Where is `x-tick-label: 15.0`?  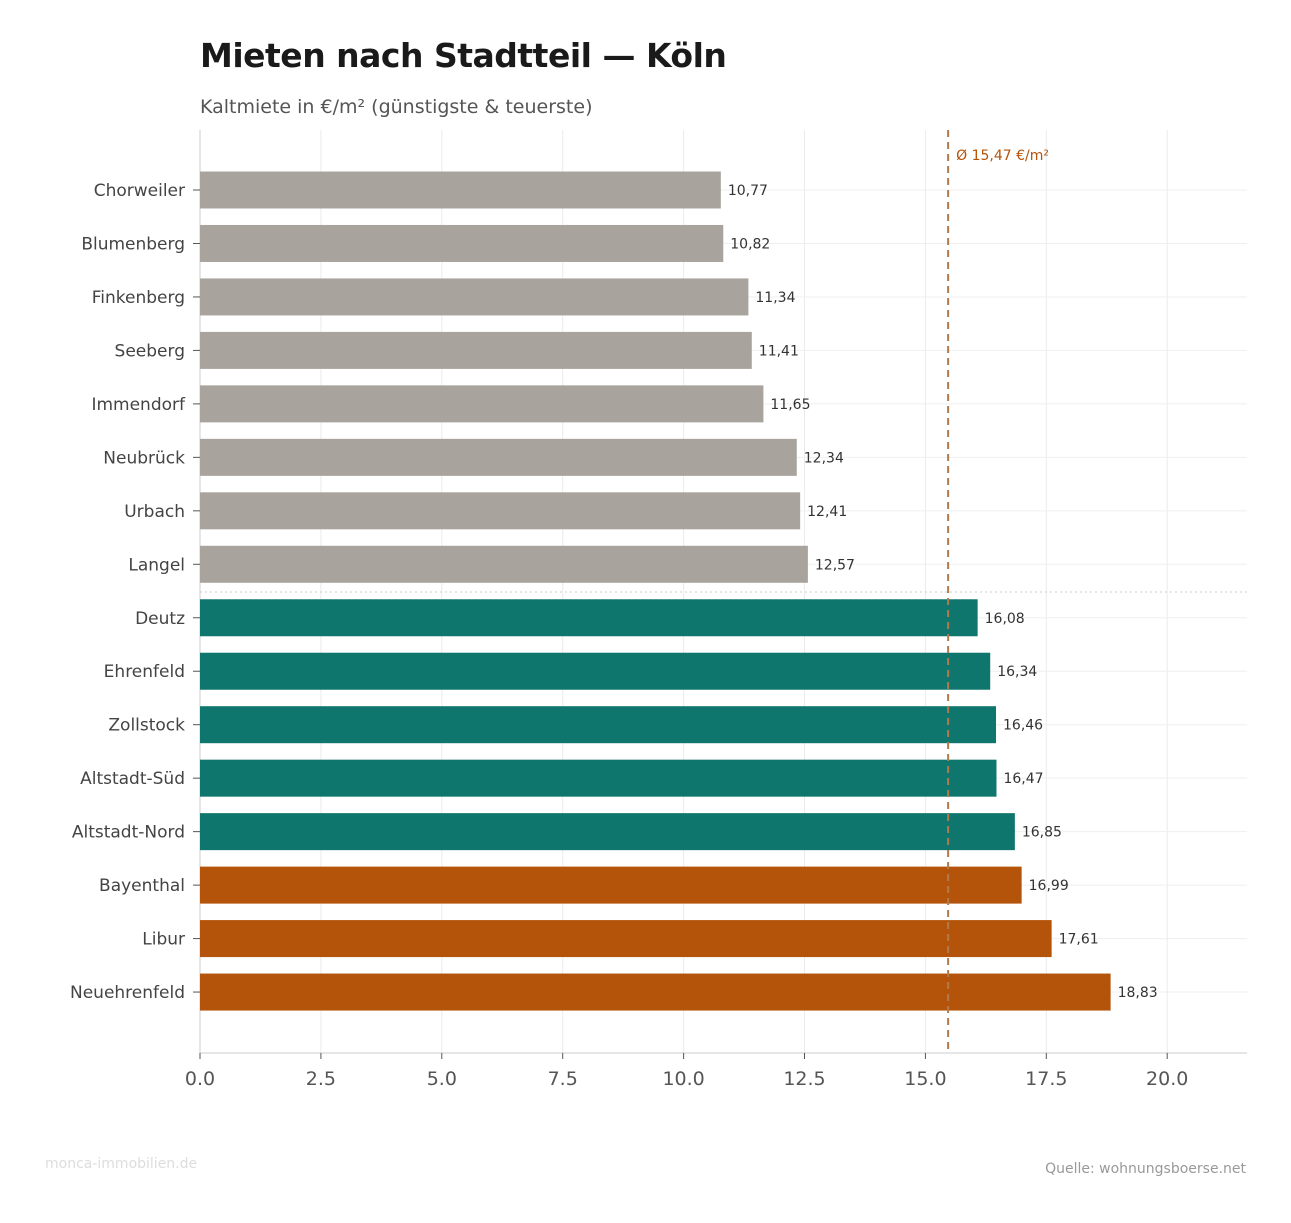
x-tick-label: 15.0 is located at coordinates (925, 1079).